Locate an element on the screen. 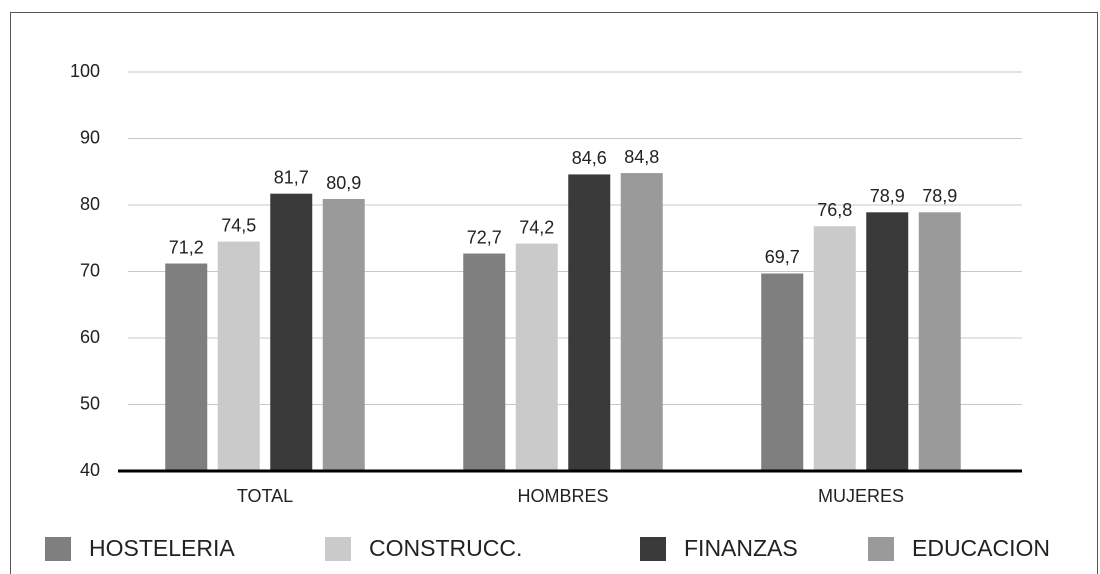 This screenshot has width=1100, height=574. y-tick-label: 60 is located at coordinates (90, 337).